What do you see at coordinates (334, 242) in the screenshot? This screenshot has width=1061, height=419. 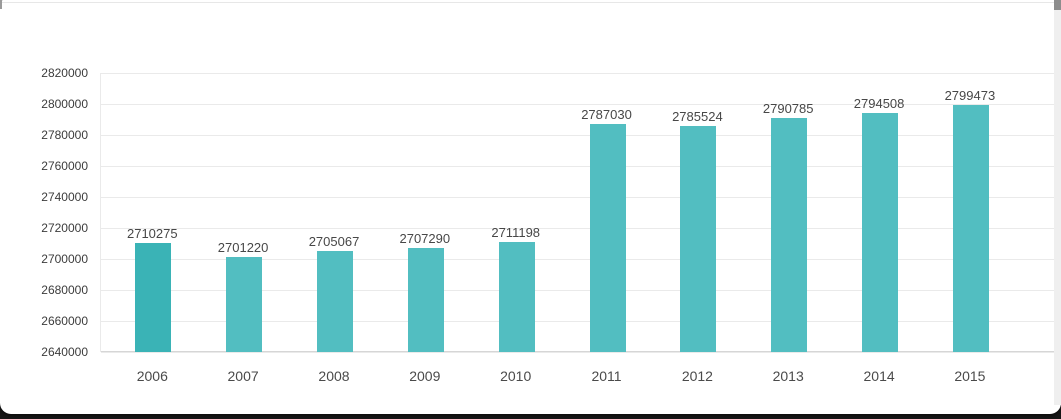 I see `bar-value-label: 2705067` at bounding box center [334, 242].